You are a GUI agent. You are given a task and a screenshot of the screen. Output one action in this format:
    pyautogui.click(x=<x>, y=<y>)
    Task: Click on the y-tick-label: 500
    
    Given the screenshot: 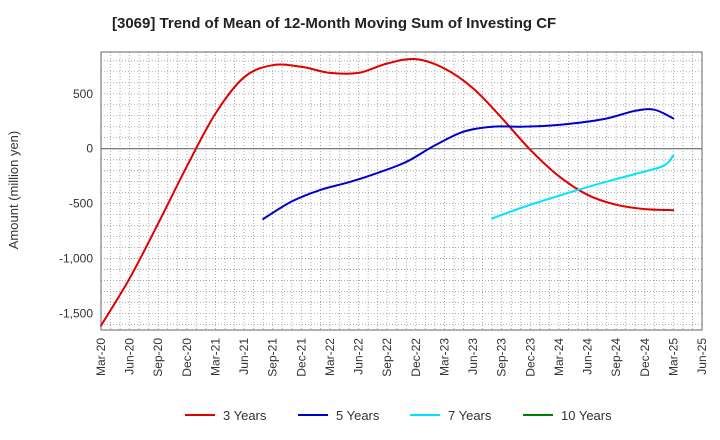 What is the action you would take?
    pyautogui.click(x=83, y=94)
    